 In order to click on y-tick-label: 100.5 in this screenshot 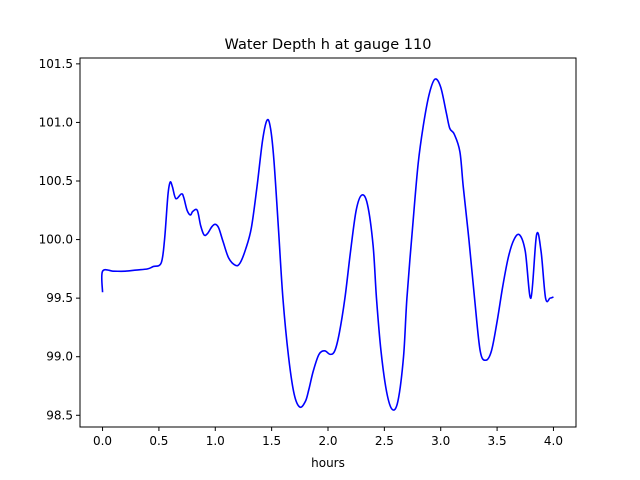, I will do `click(56, 181)`.